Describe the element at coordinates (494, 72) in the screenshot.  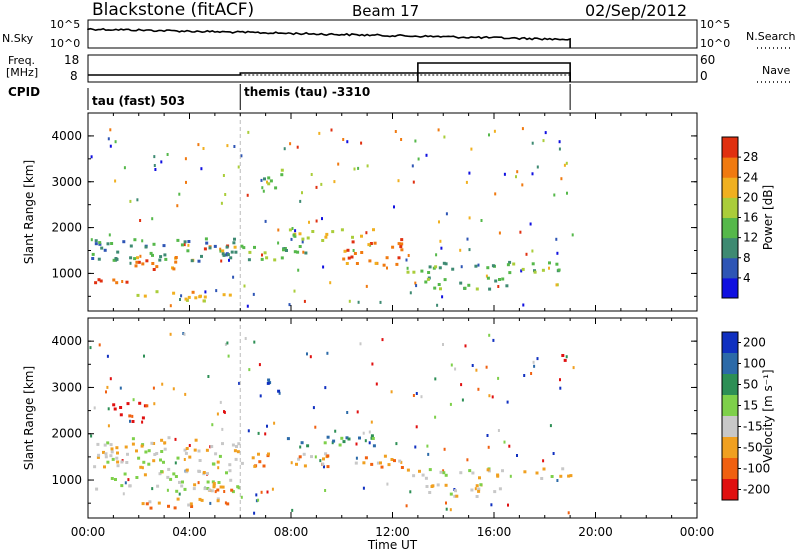
I see `nave-series-line` at that location.